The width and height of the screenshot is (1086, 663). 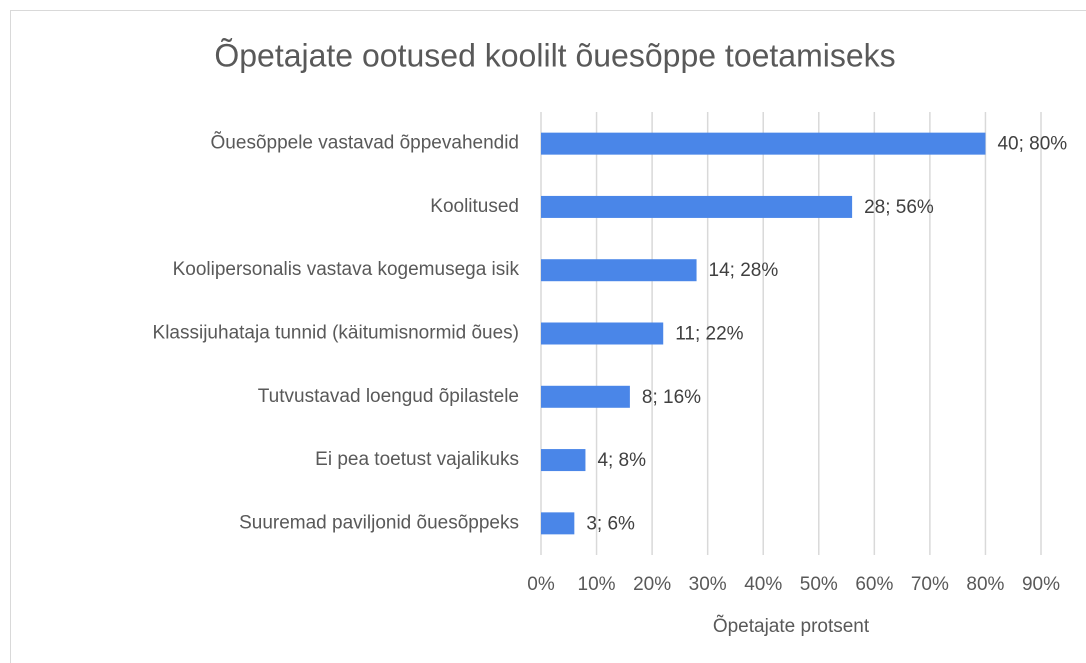 I want to click on x-tick-label: 10%, so click(x=597, y=584).